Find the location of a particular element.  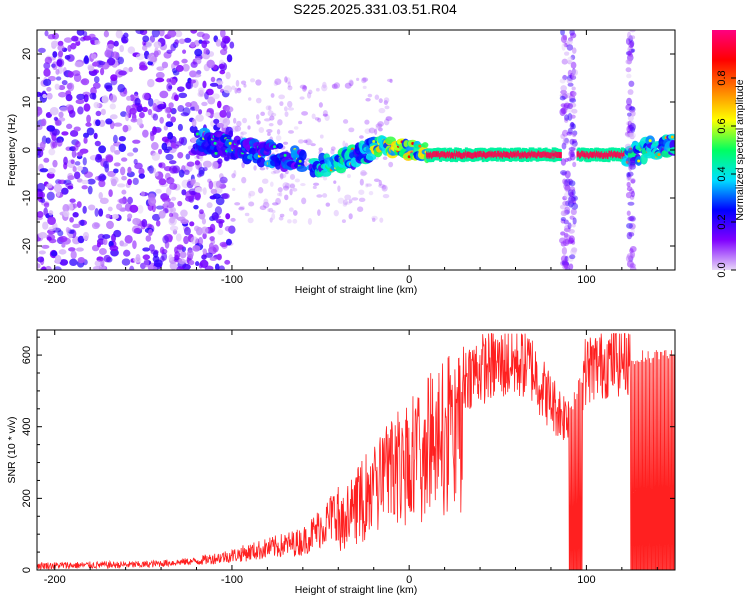

colorbar-tick-label: 0.2 is located at coordinates (722, 221).